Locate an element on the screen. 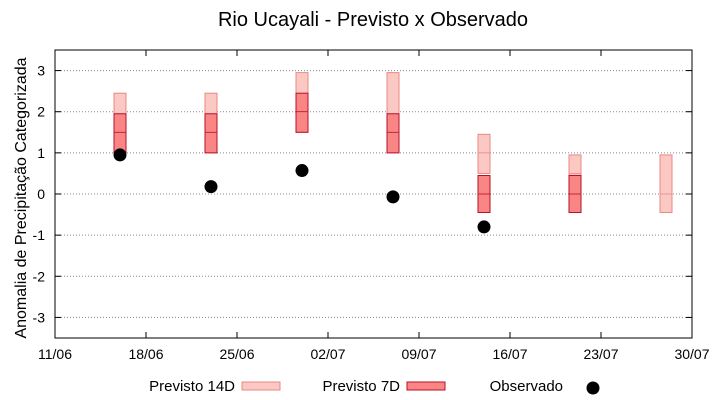  legend: Previsto 14D Previsto 7D Observado is located at coordinates (374, 386).